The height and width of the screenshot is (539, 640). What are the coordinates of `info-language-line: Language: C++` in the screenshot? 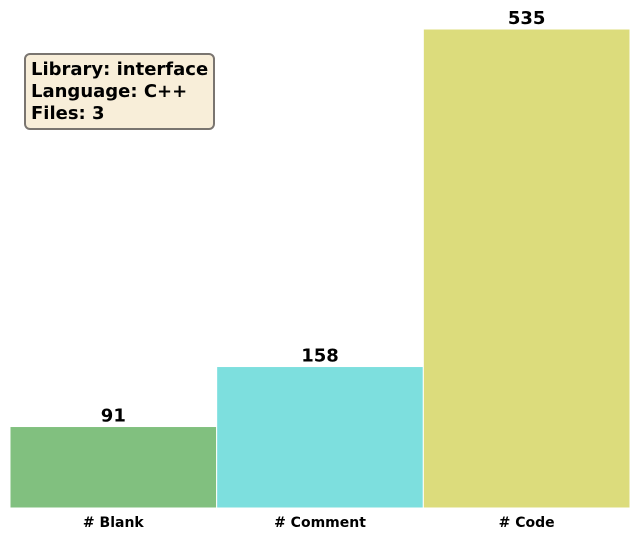 It's located at (109, 91).